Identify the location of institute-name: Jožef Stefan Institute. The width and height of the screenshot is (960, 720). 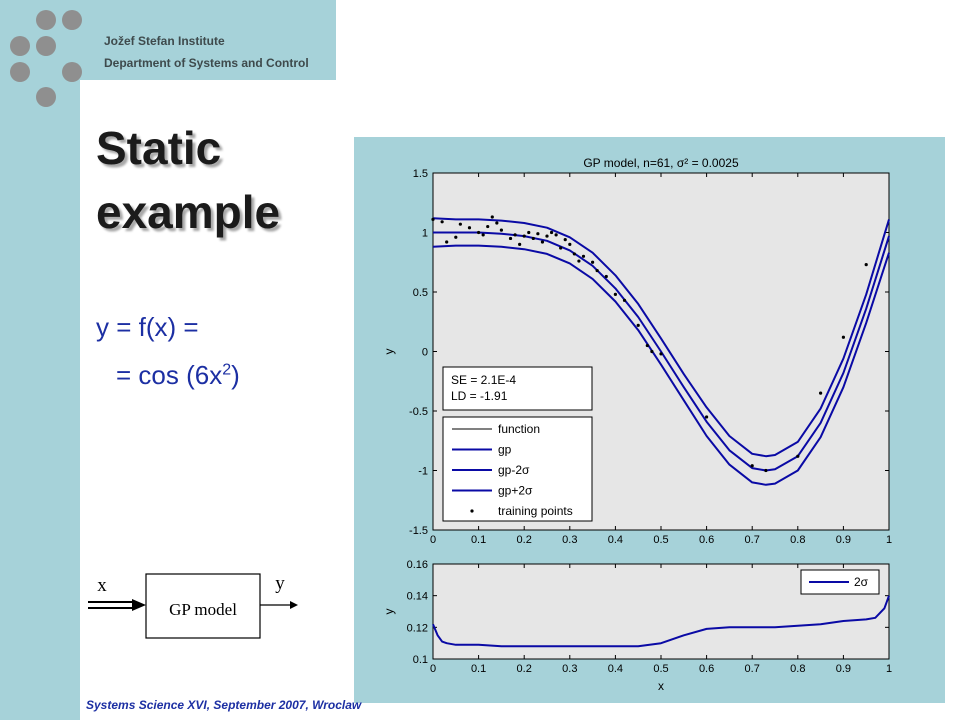
(164, 41).